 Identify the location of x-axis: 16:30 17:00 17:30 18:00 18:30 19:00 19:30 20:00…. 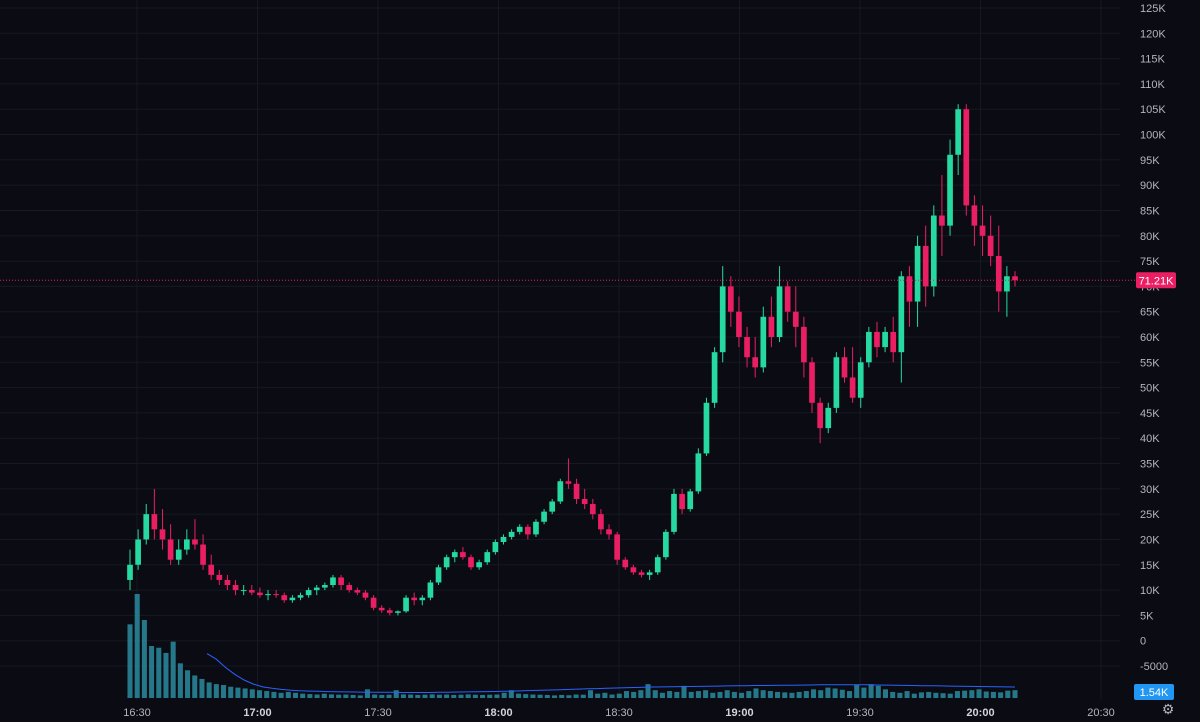
(619, 713).